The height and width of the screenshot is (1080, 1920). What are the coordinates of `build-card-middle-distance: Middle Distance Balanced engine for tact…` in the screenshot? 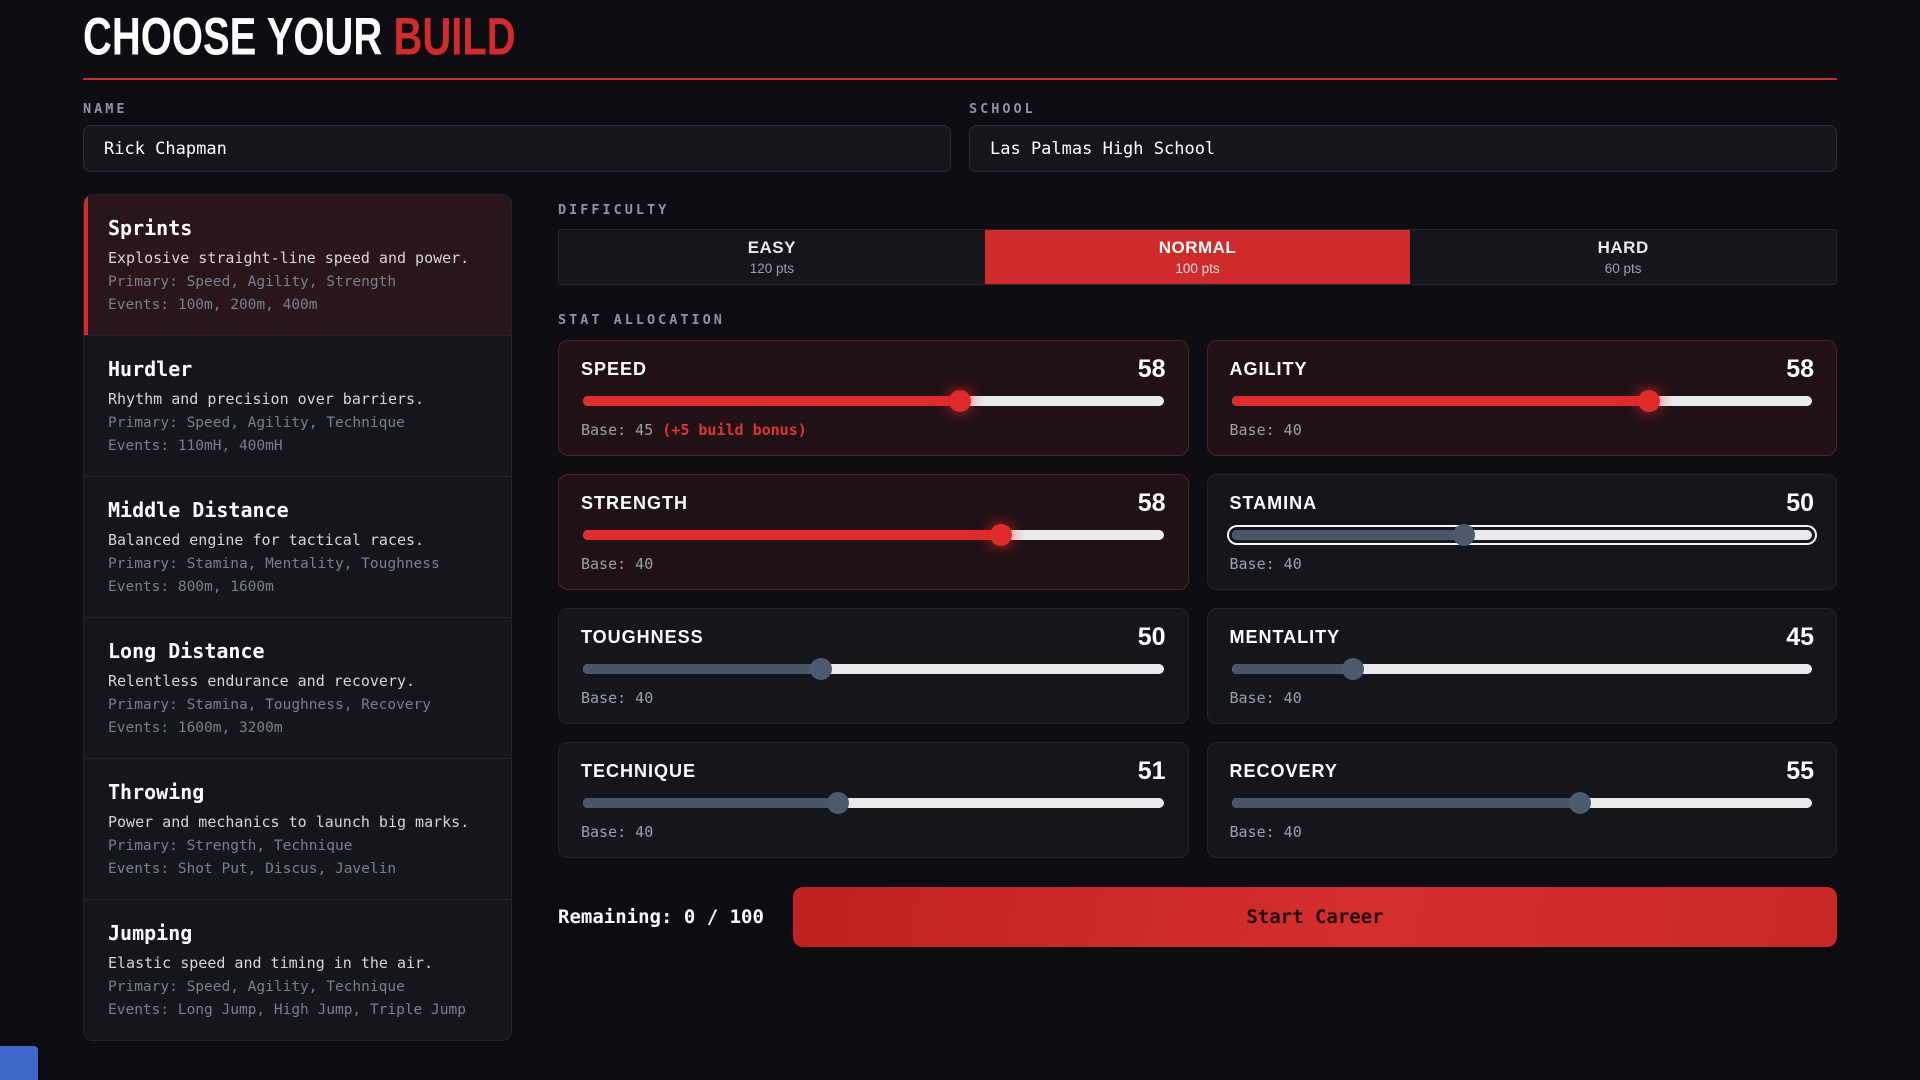 It's located at (297, 546).